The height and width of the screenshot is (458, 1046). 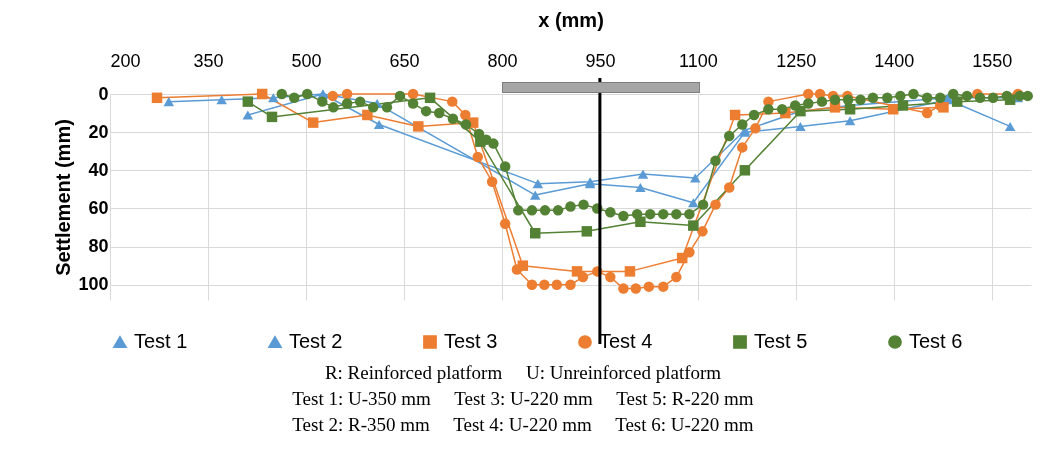 What do you see at coordinates (306, 60) in the screenshot?
I see `x-tick-label: 500` at bounding box center [306, 60].